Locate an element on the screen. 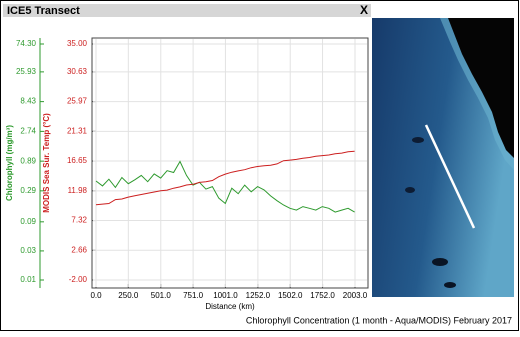  transect-line is located at coordinates (450, 176).